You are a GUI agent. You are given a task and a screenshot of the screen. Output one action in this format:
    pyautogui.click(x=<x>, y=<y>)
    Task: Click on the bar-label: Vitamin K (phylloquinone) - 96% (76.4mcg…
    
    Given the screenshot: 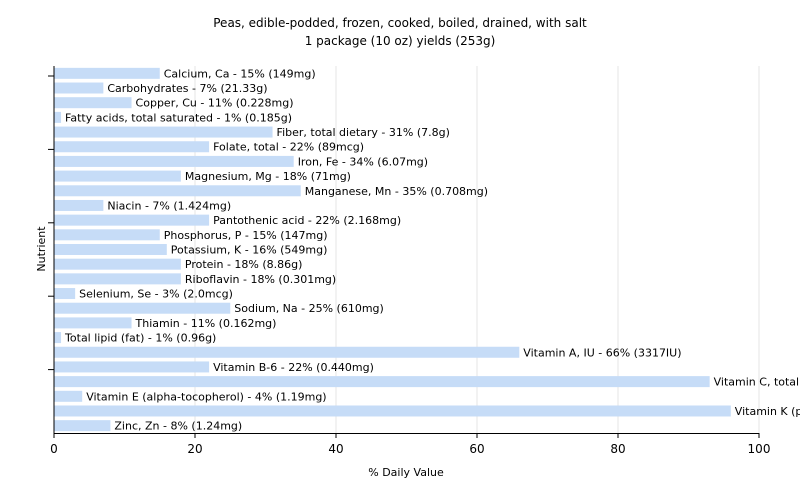 What is the action you would take?
    pyautogui.click(x=767, y=411)
    